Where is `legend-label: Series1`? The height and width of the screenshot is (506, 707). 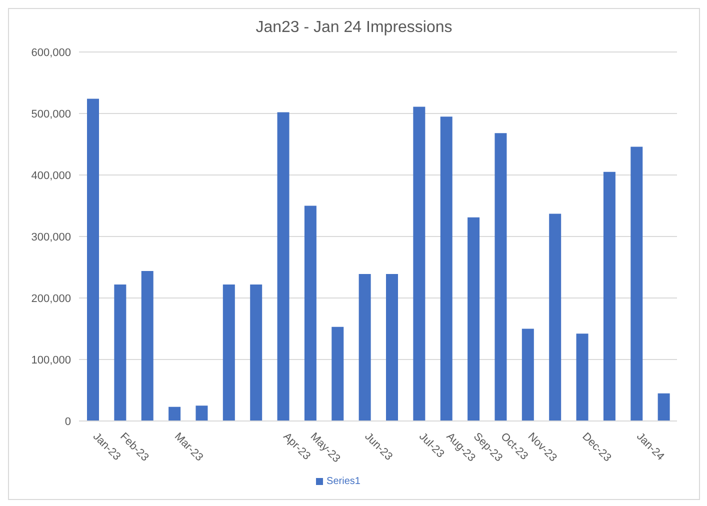 legend-label: Series1 is located at coordinates (343, 481).